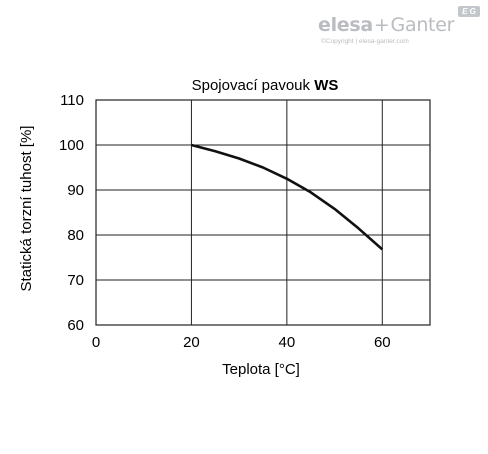 The width and height of the screenshot is (488, 454). What do you see at coordinates (261, 369) in the screenshot?
I see `x-axis-label: Teplota [°C]` at bounding box center [261, 369].